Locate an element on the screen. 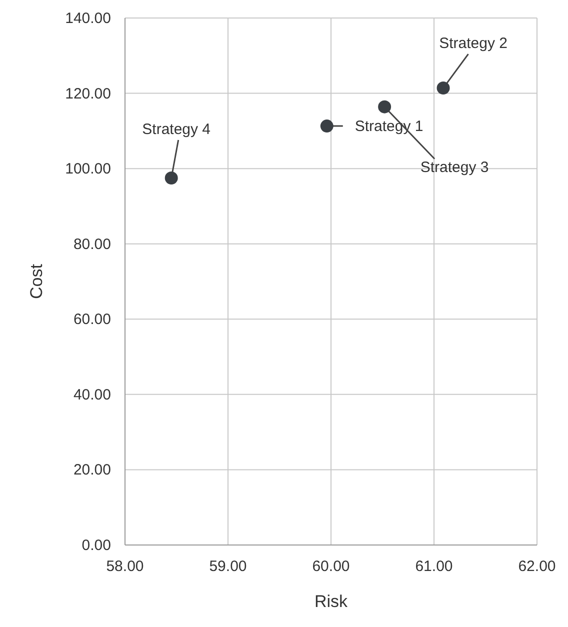 The image size is (568, 627). x-tick-label: 58.00 is located at coordinates (125, 566).